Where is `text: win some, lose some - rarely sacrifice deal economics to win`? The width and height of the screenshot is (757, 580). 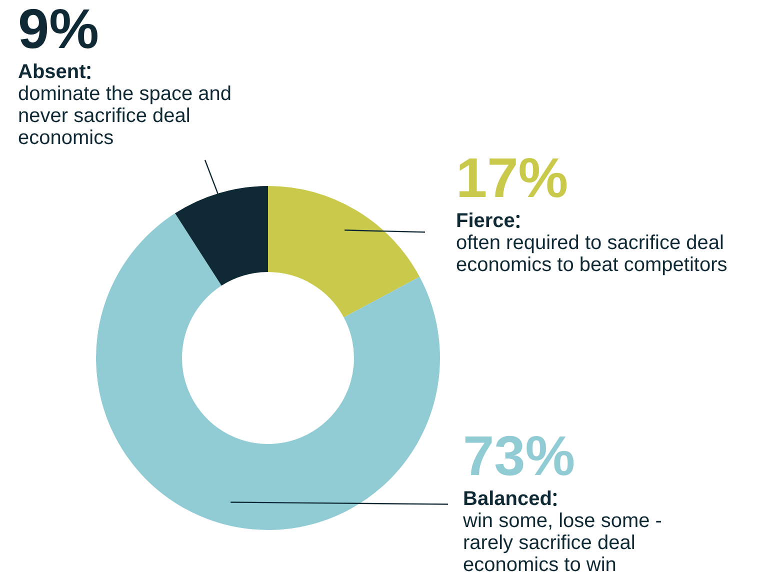 text: win some, lose some - rarely sacrifice deal economics to win is located at coordinates (562, 543).